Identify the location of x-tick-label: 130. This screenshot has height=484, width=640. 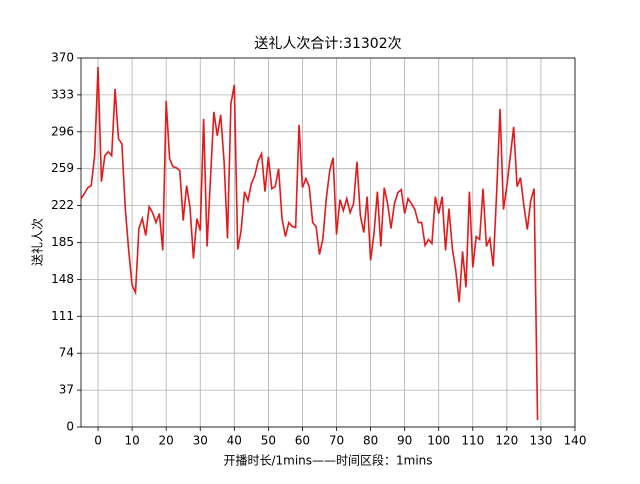
(540, 441).